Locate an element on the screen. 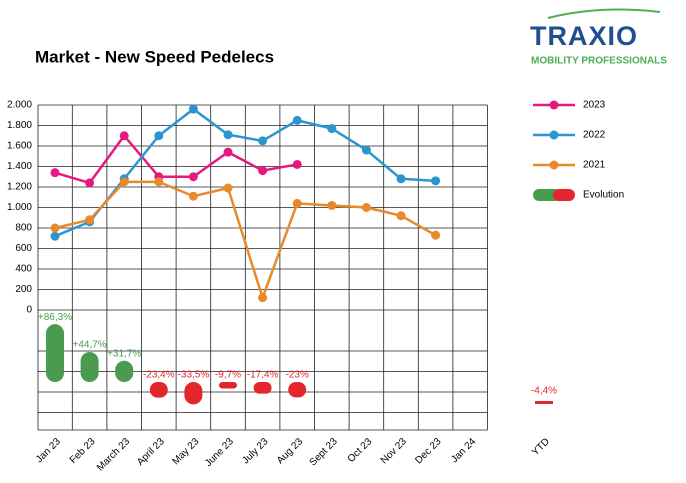  x-tick-label: June 23 is located at coordinates (219, 452).